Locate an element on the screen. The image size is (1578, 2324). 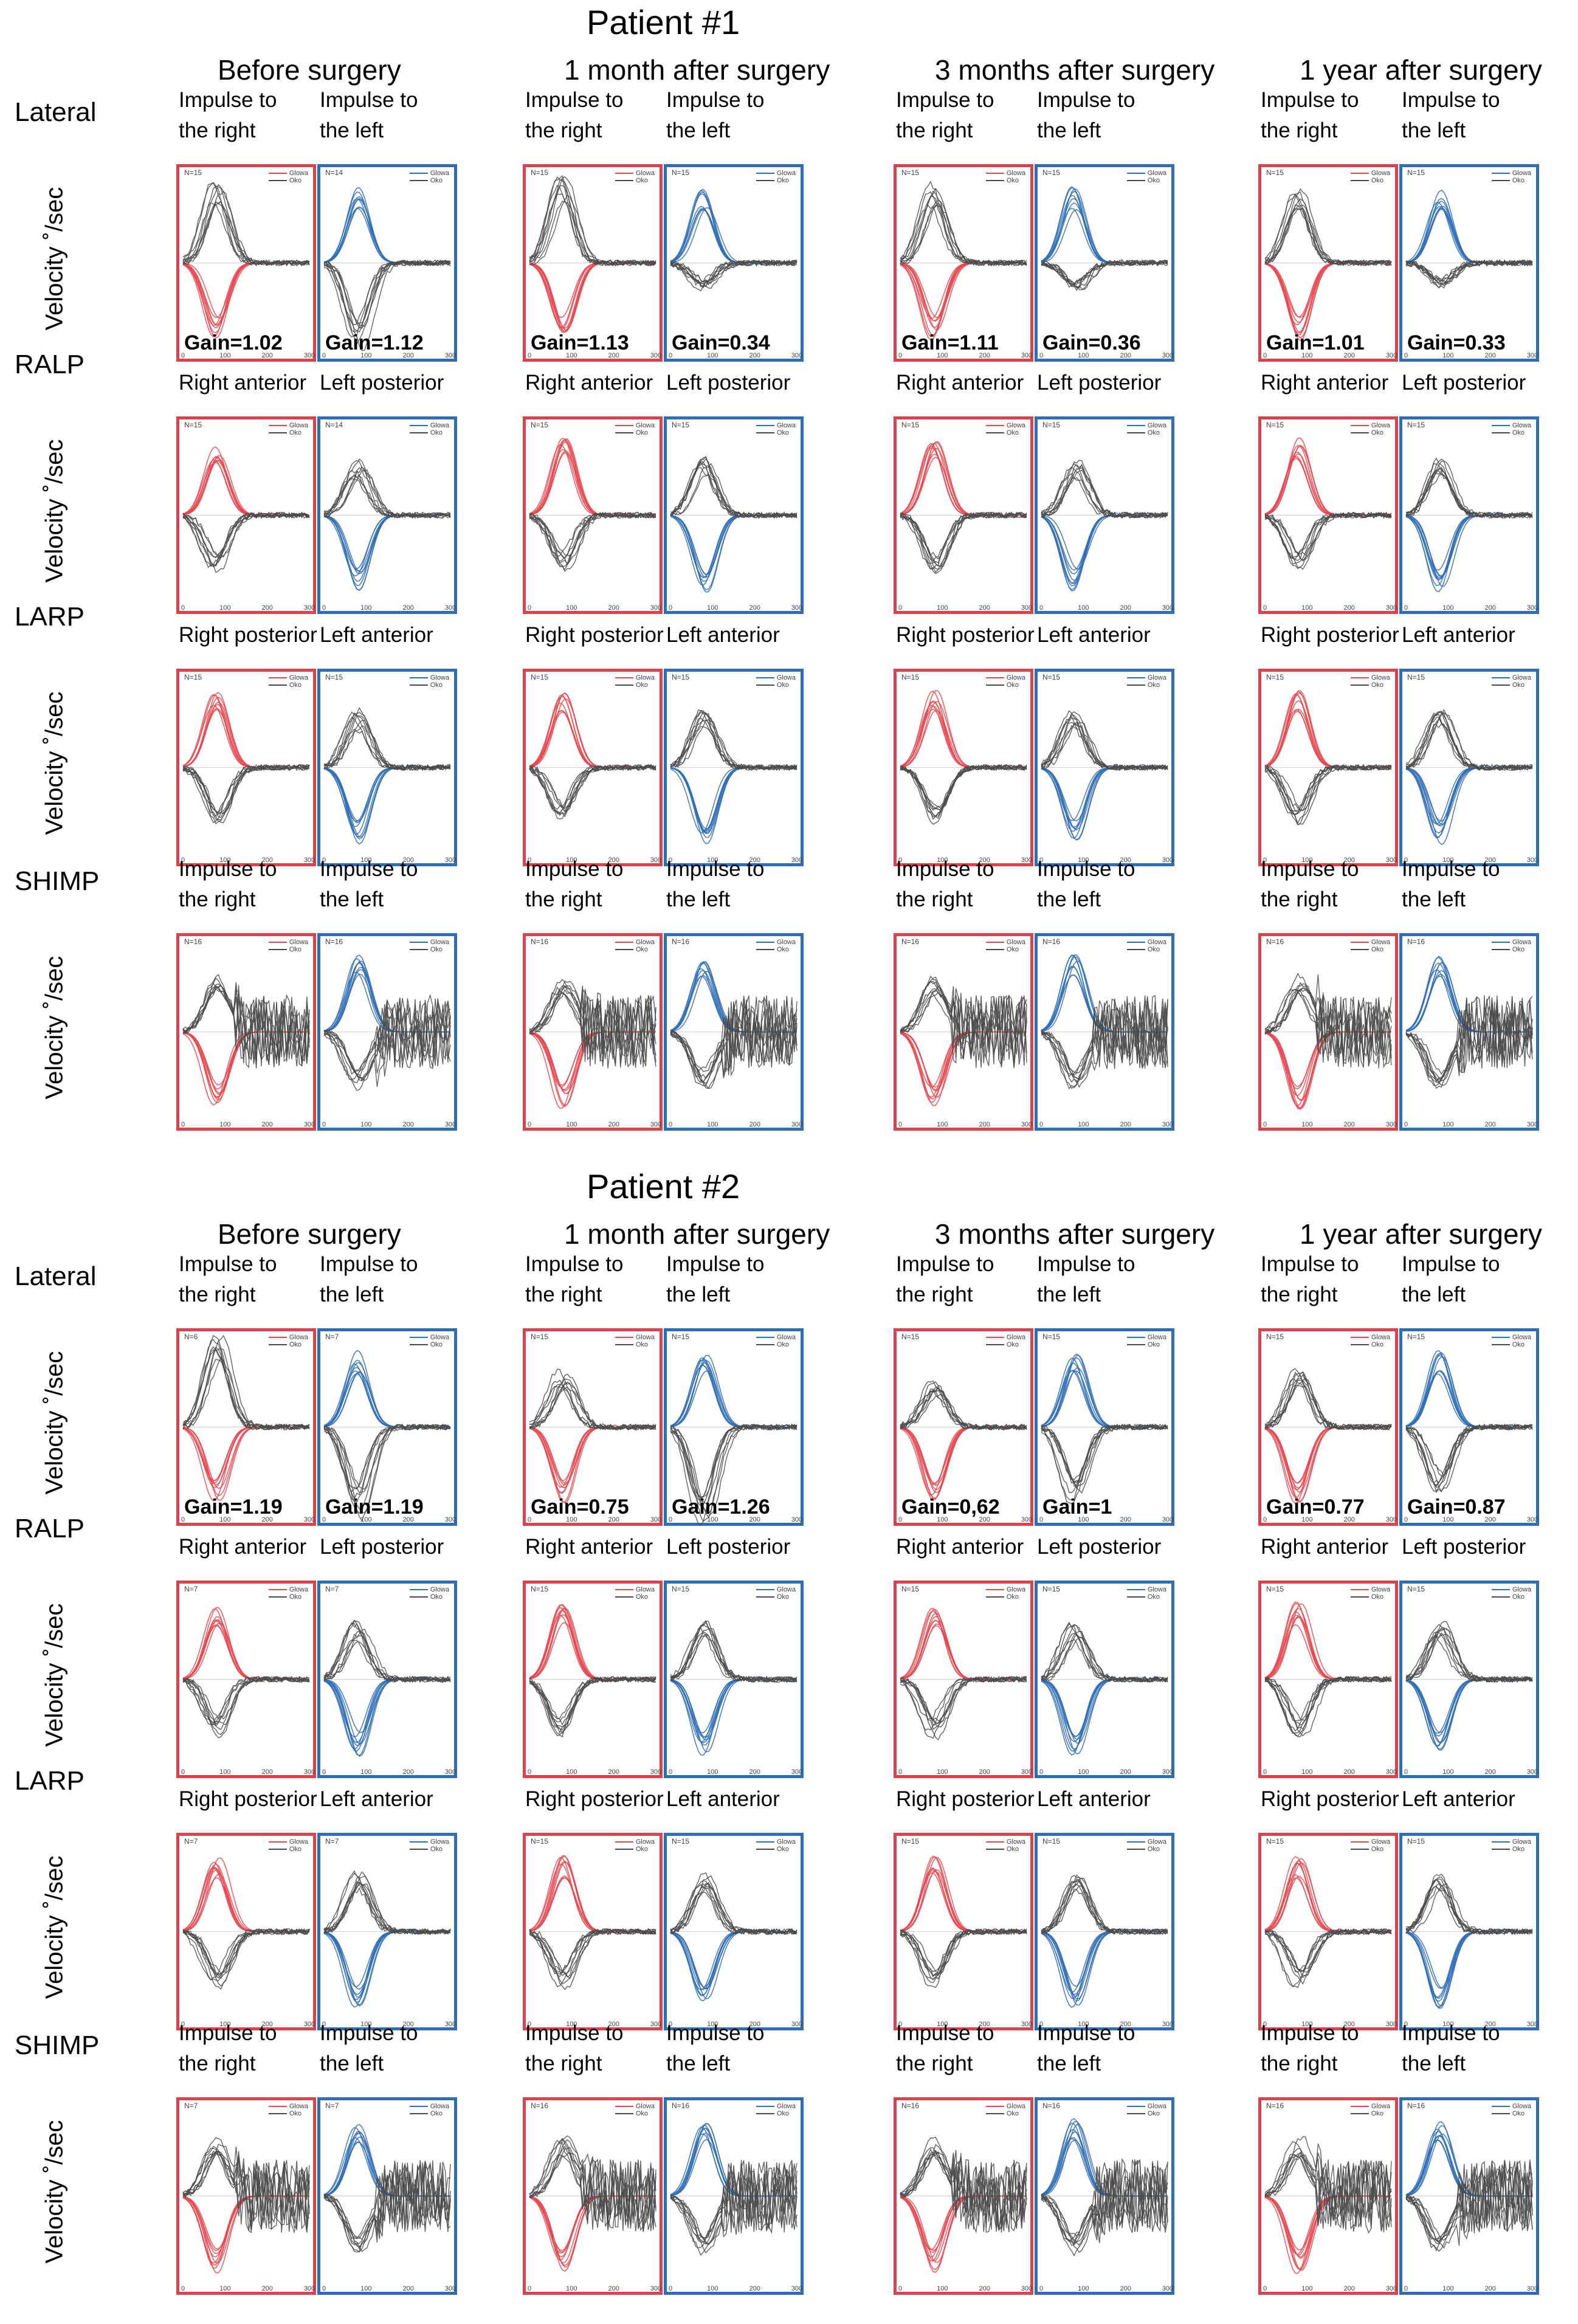
panel-p1-lateral-c2-left-legend-head-label: Glowa is located at coordinates (645, 173).